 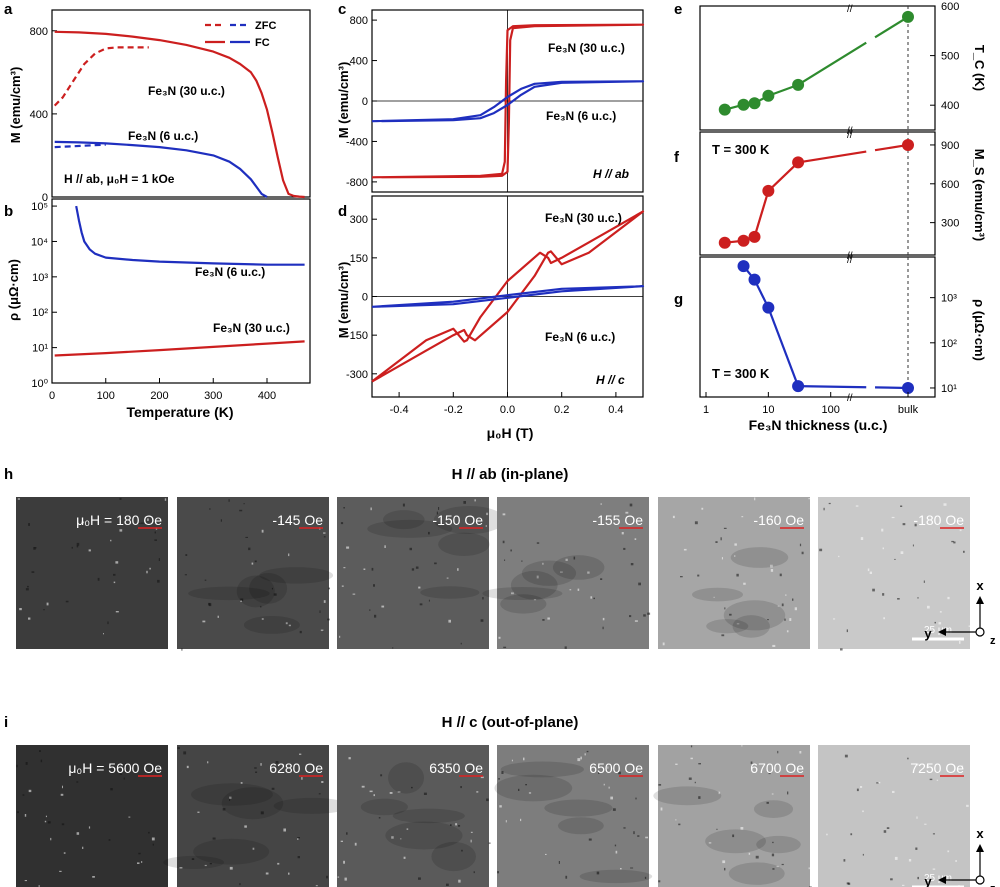 I want to click on axis-origin, so click(x=980, y=632).